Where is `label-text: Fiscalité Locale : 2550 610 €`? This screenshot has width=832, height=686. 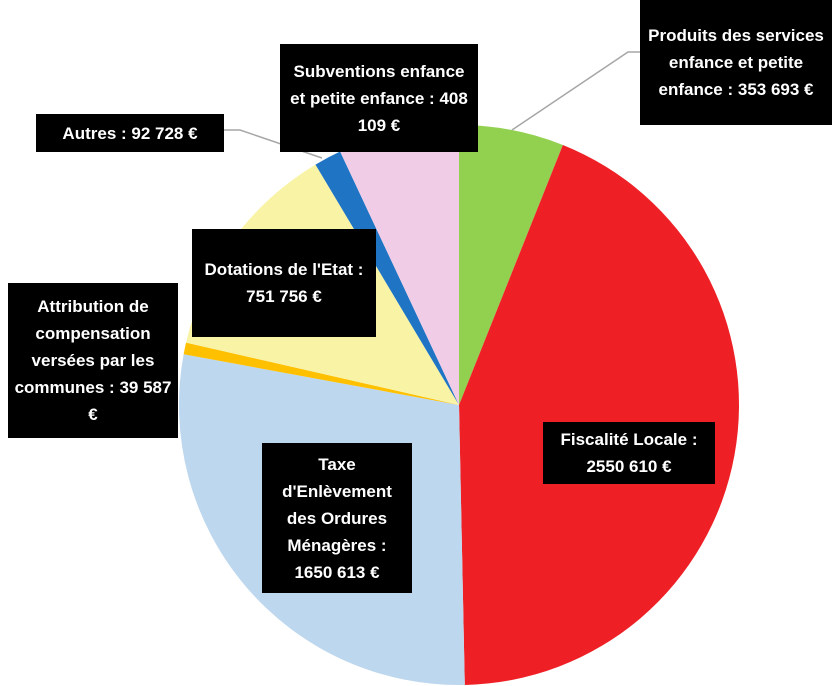
label-text: Fiscalité Locale : 2550 610 € is located at coordinates (629, 453).